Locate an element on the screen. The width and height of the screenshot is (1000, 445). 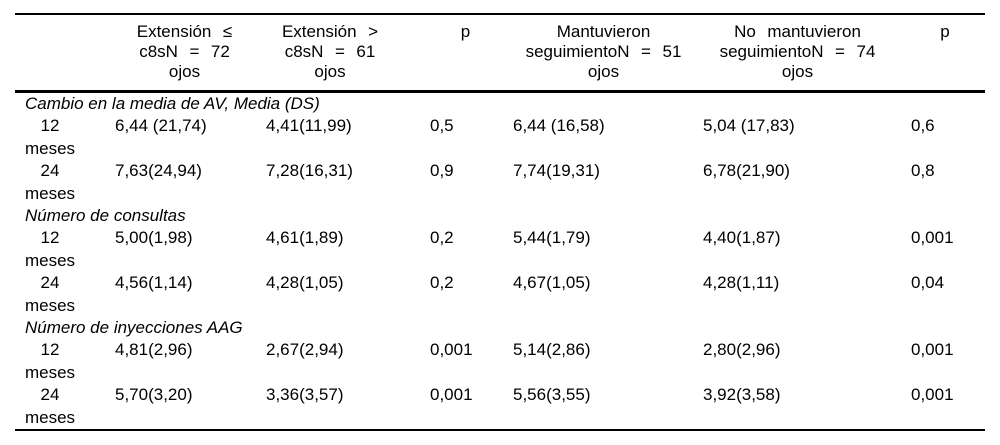
cell-p-value: 0,6 is located at coordinates (923, 126).